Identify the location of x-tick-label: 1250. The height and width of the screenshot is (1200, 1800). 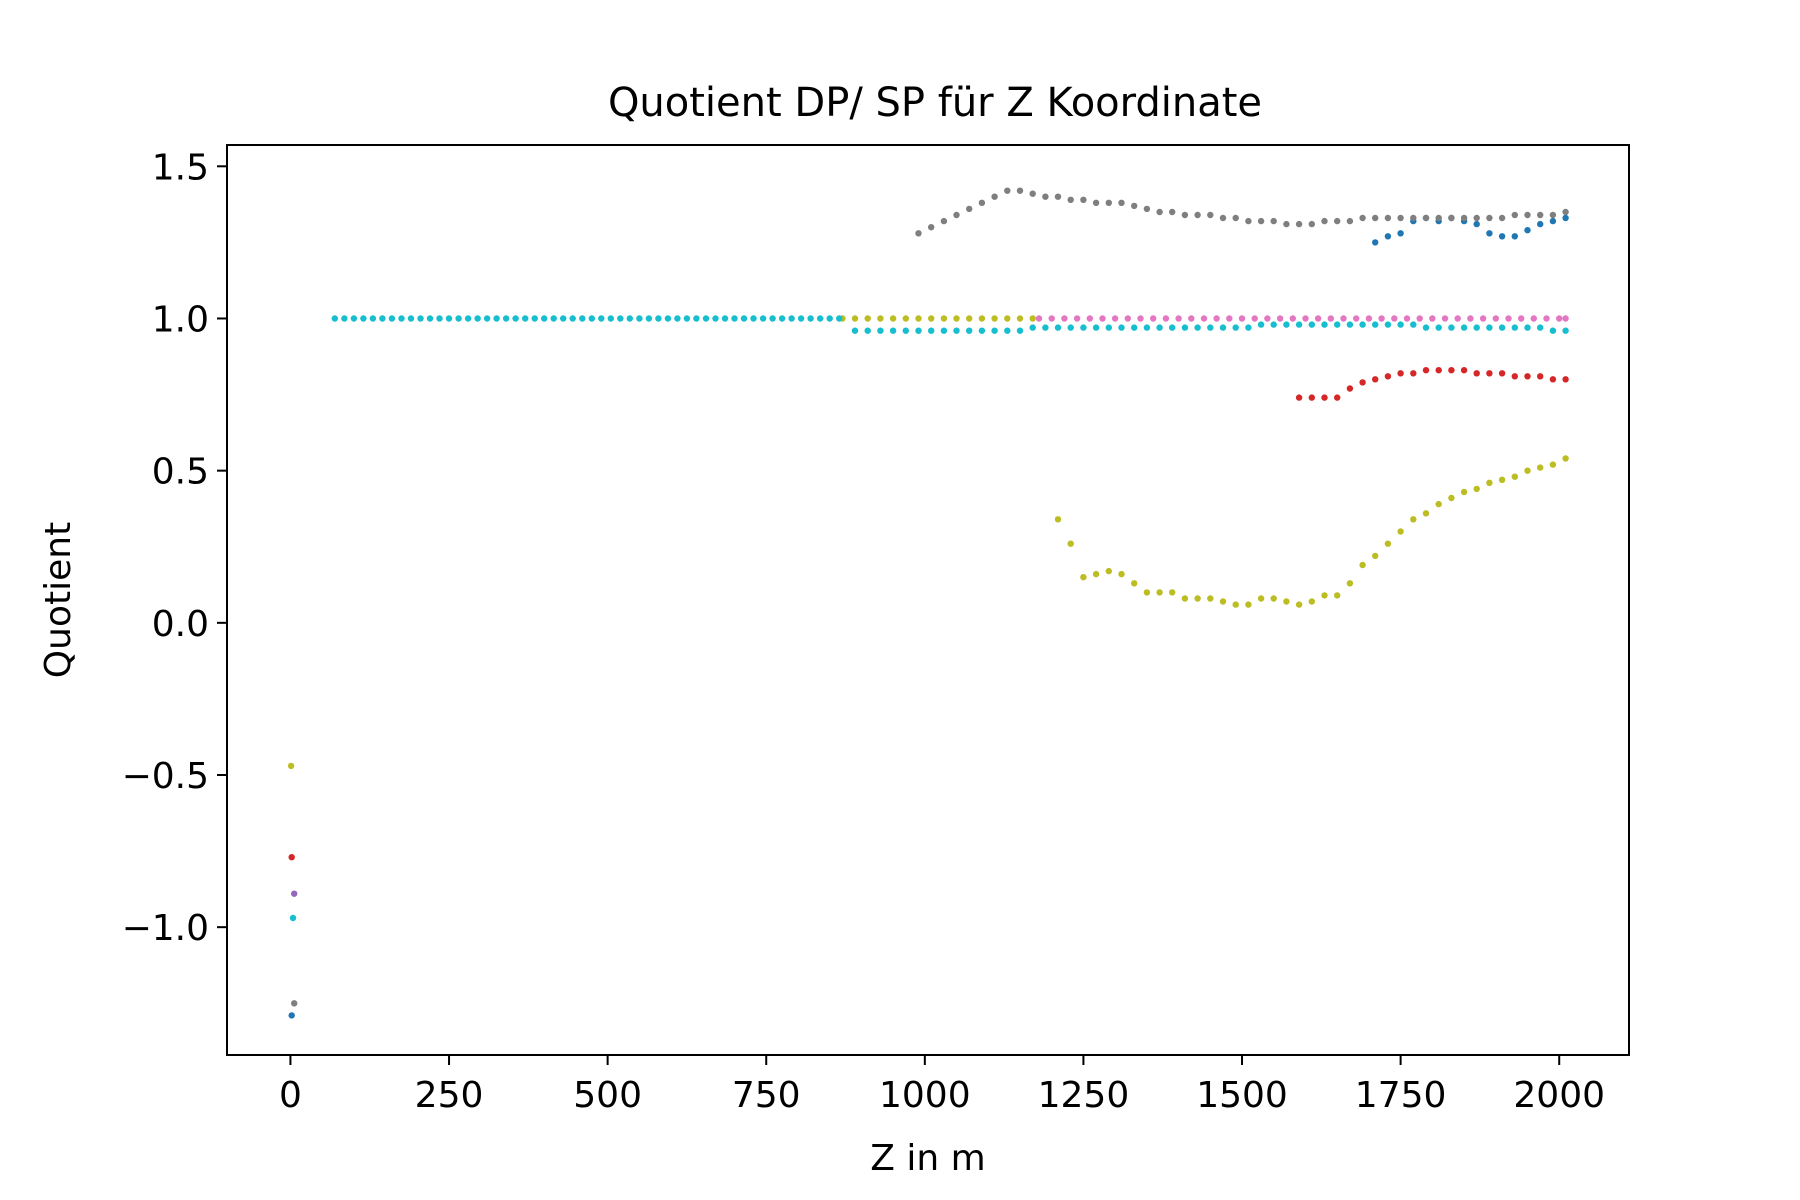
(1084, 1095).